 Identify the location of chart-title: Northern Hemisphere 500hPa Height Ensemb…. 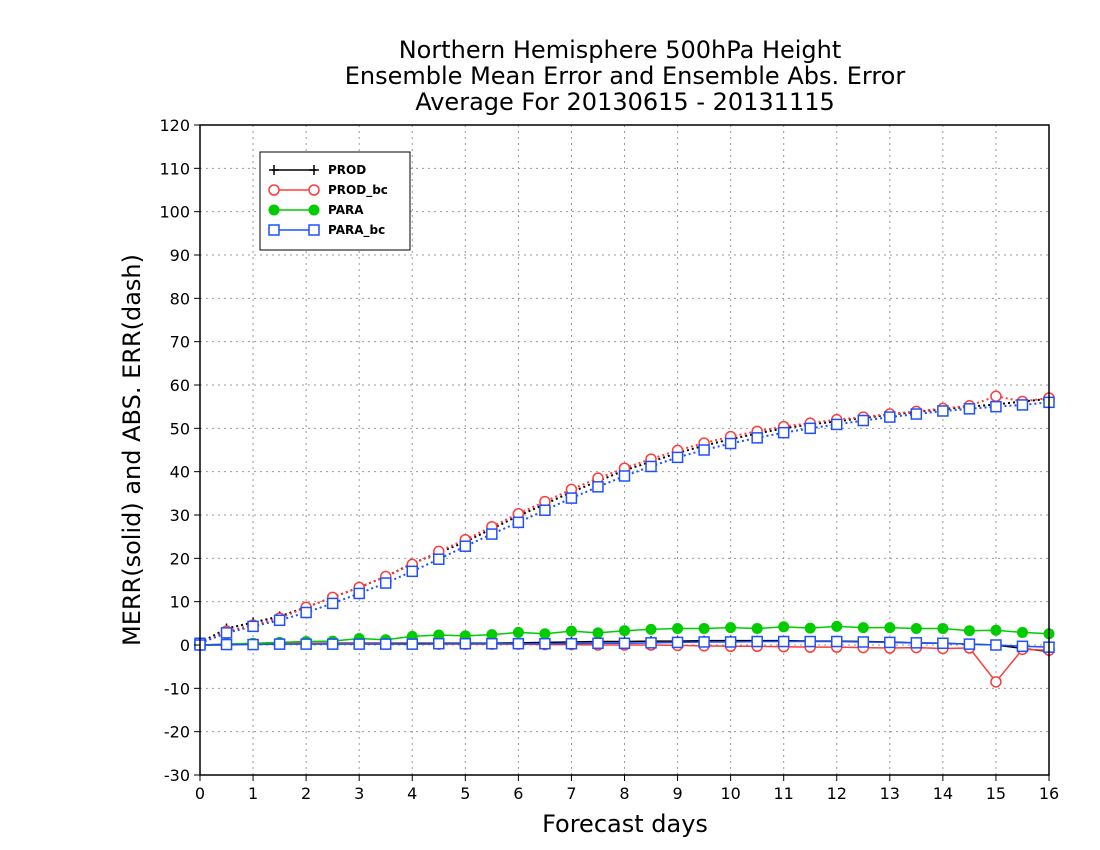
(625, 76).